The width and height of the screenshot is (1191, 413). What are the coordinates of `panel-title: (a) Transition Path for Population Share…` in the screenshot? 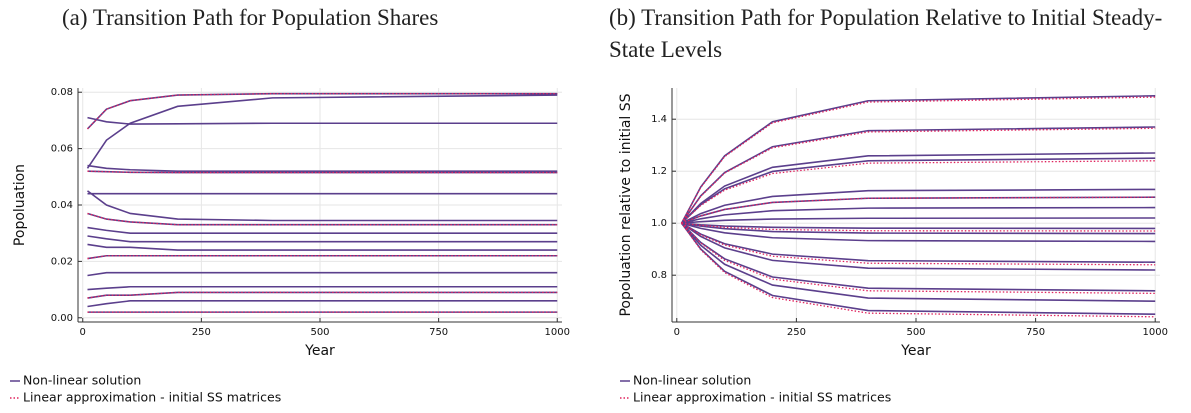 It's located at (250, 17).